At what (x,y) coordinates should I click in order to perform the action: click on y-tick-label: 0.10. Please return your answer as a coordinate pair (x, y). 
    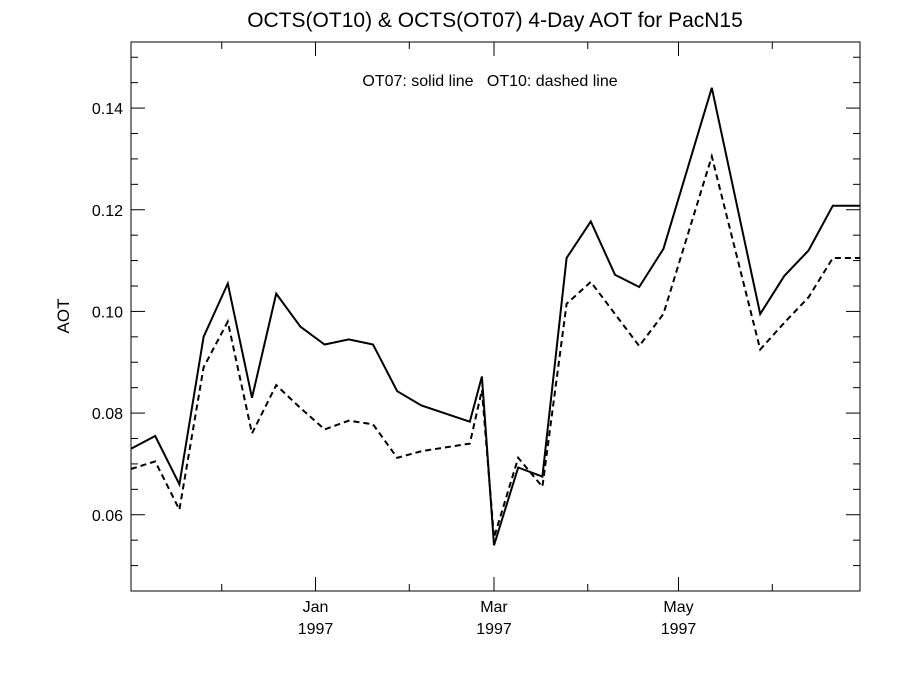
    Looking at the image, I should click on (107, 312).